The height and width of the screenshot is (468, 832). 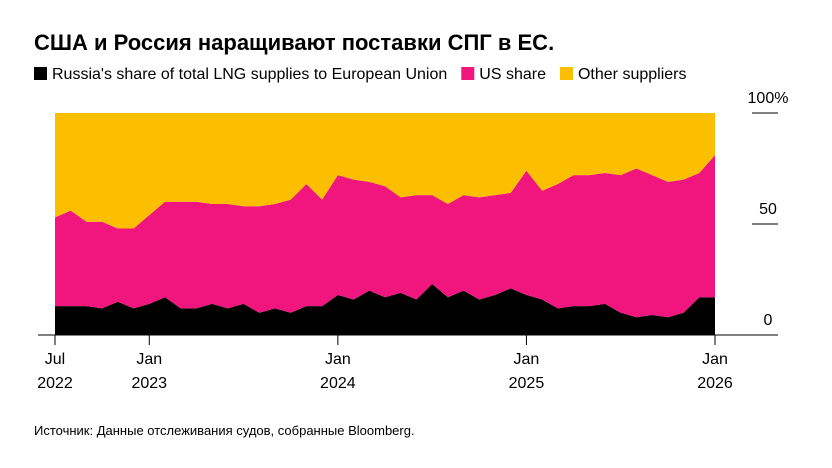 What do you see at coordinates (55, 383) in the screenshot?
I see `x-tick-label: 2022` at bounding box center [55, 383].